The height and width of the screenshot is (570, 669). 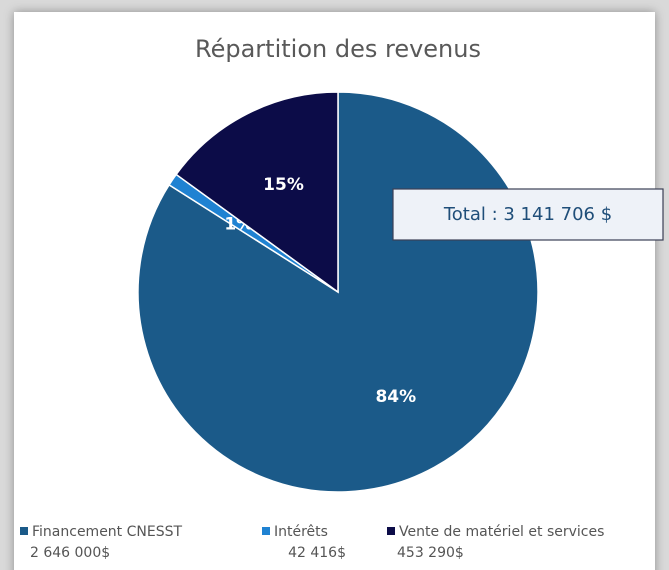 I want to click on data-label: 15%, so click(x=283, y=185).